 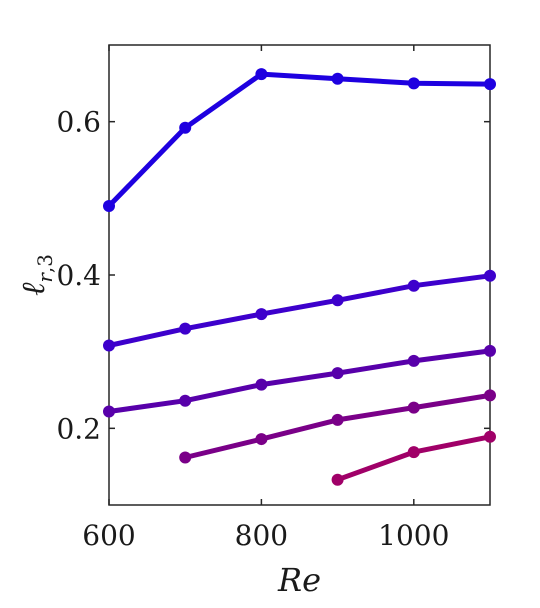 I want to click on y-tick-label: 0.4, so click(x=78, y=275).